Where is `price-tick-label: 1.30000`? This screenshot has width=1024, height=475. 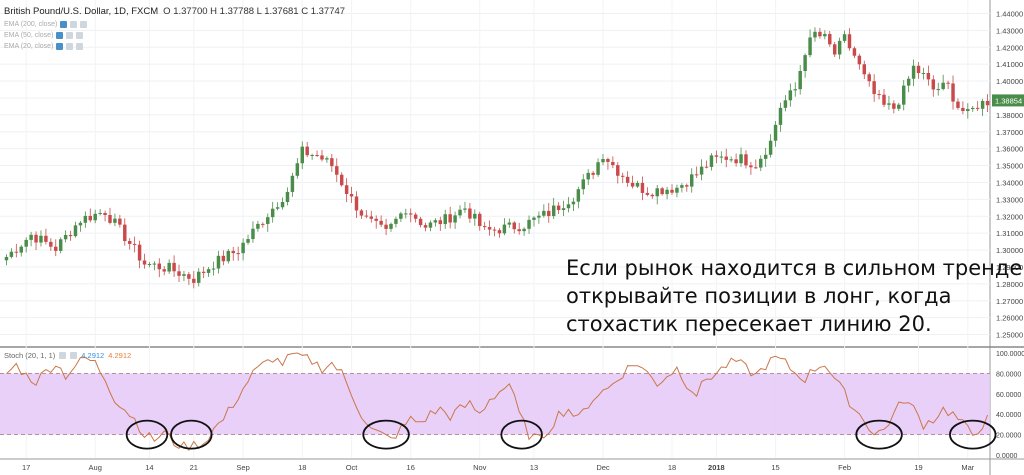
price-tick-label: 1.30000 is located at coordinates (1009, 250).